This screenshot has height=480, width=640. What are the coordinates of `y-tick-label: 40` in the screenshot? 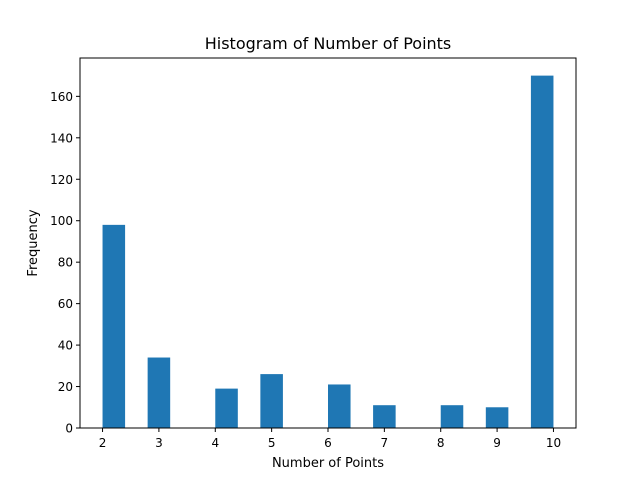 It's located at (65, 346).